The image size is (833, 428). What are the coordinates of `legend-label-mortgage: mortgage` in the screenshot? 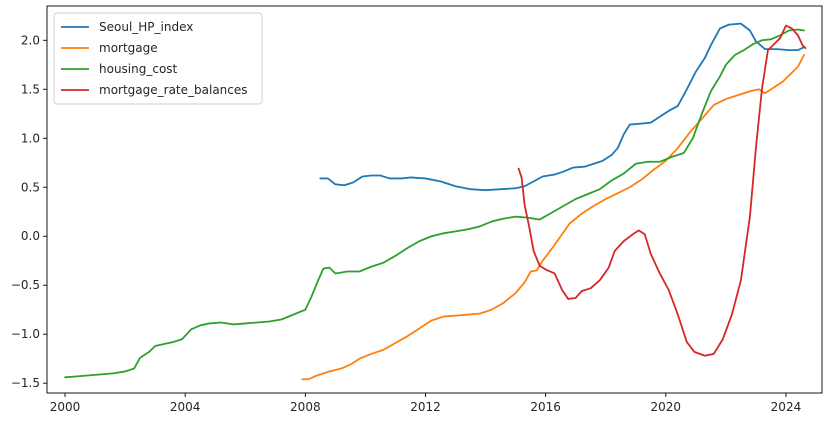 It's located at (128, 48).